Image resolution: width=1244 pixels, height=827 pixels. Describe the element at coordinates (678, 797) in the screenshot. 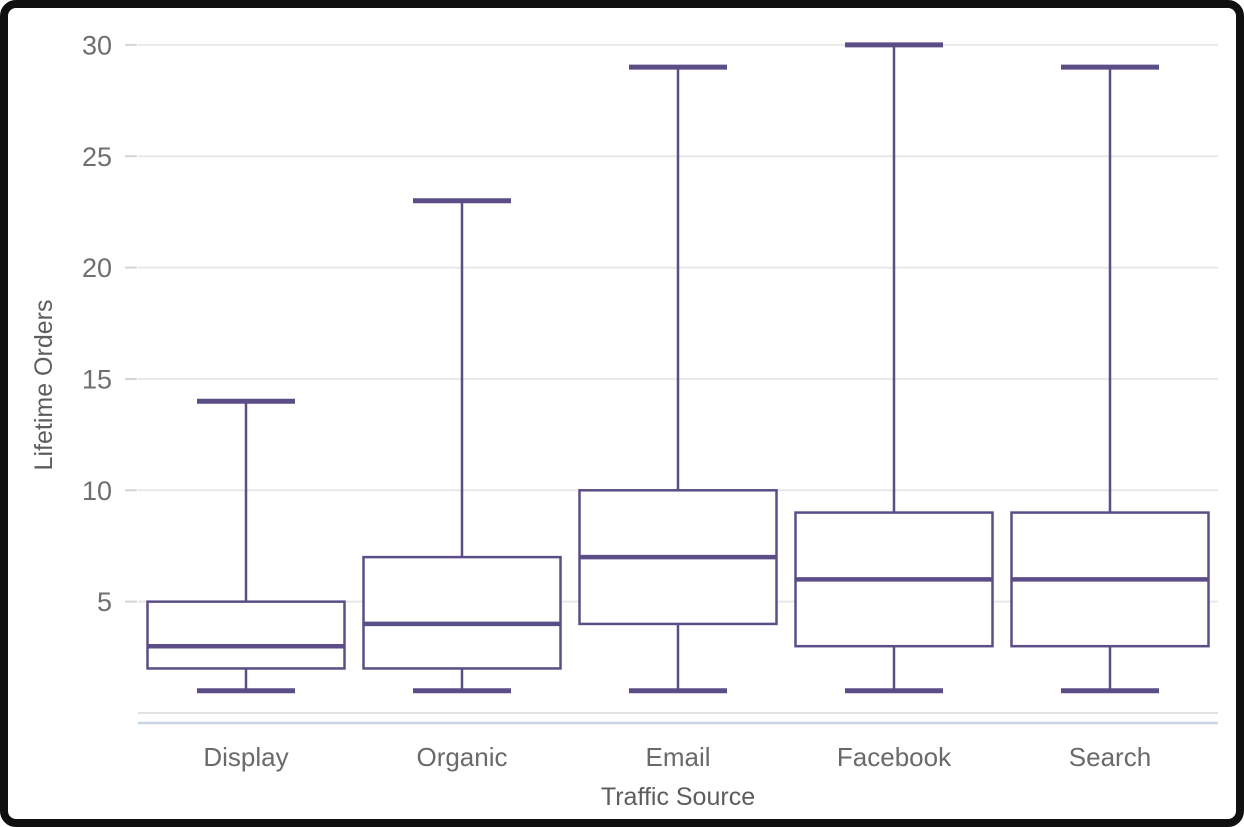

I see `x-axis-title: Traffic Source` at that location.